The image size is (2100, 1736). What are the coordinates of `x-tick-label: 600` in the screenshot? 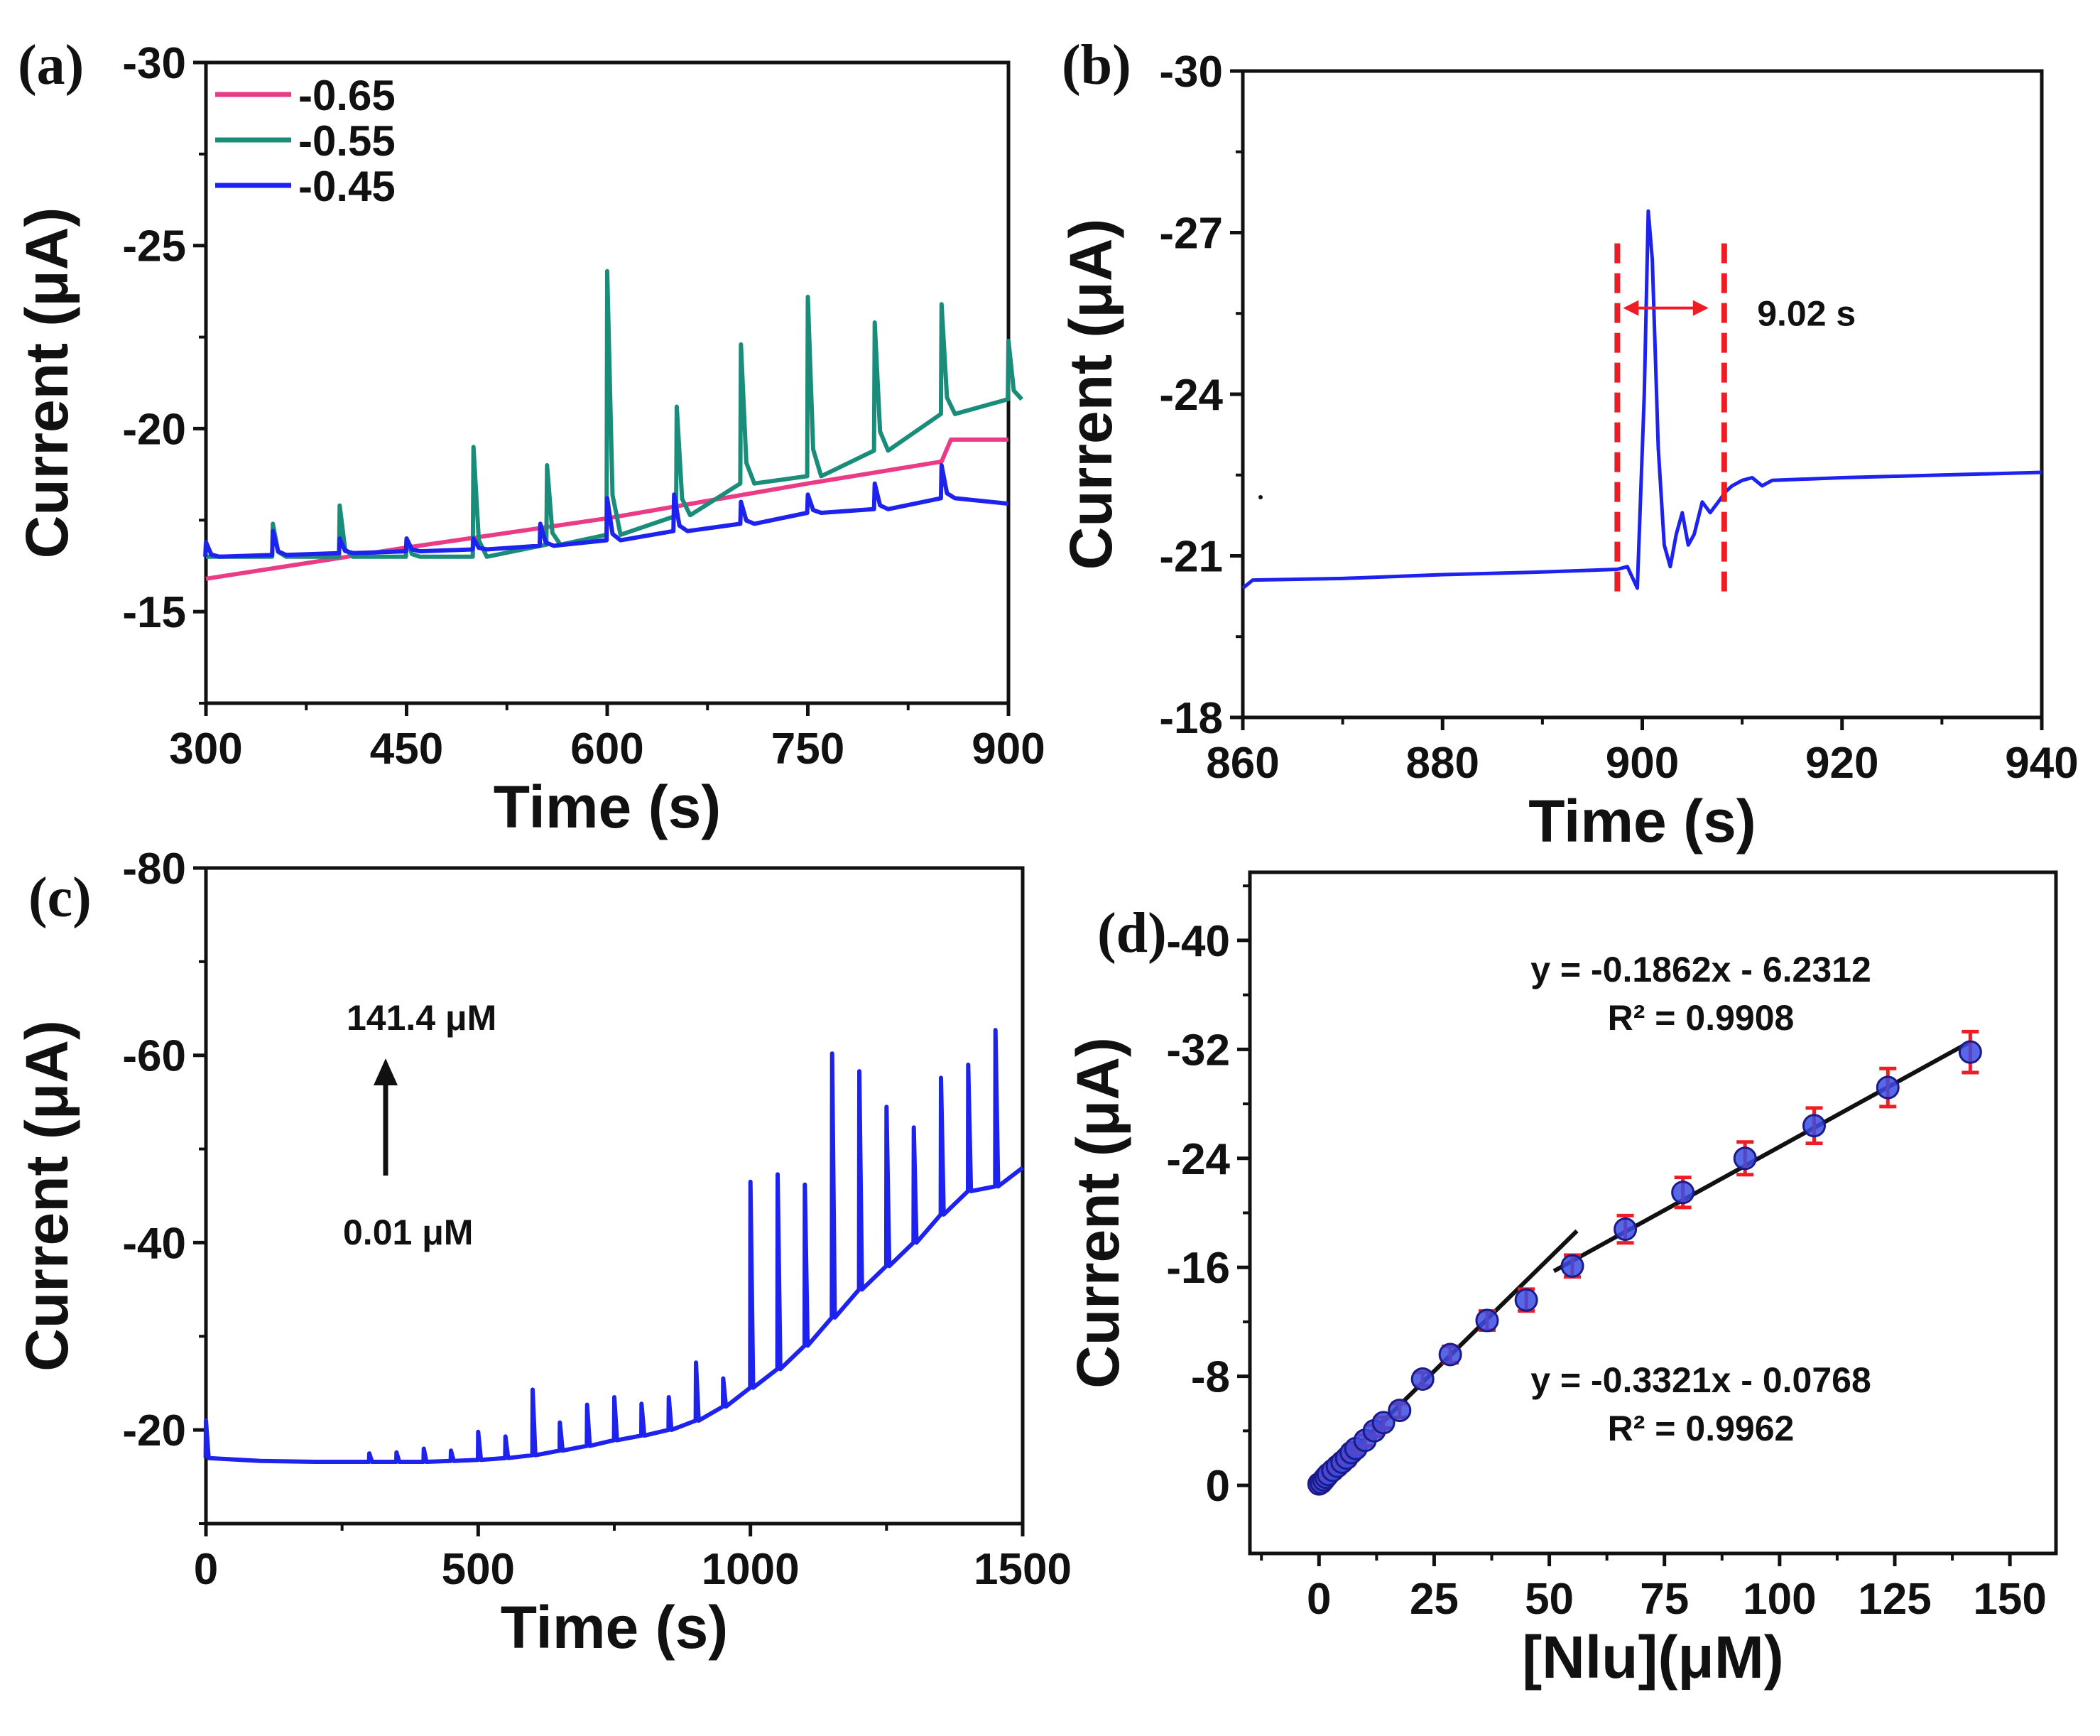 It's located at (606, 749).